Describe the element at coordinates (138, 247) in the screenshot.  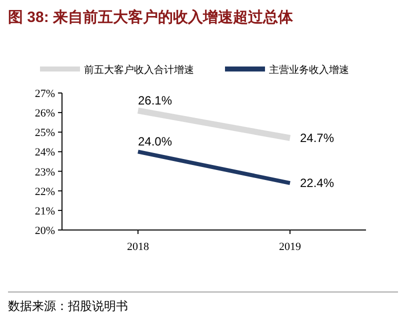
I see `x-tick-label: 2018` at that location.